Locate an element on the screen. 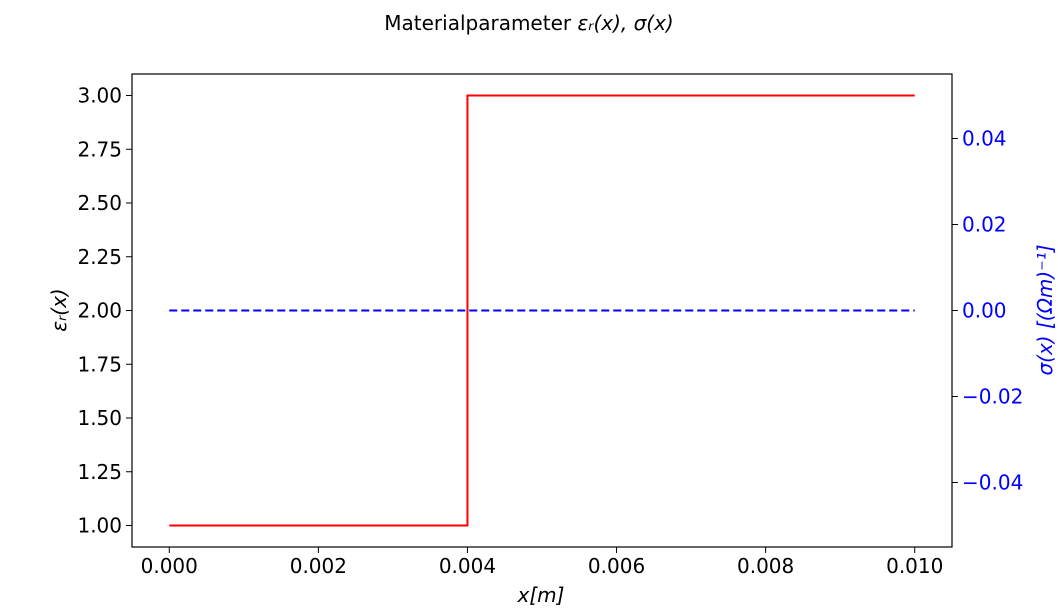 The height and width of the screenshot is (615, 1058). y-left-tick-label: 2.50 is located at coordinates (99, 203).